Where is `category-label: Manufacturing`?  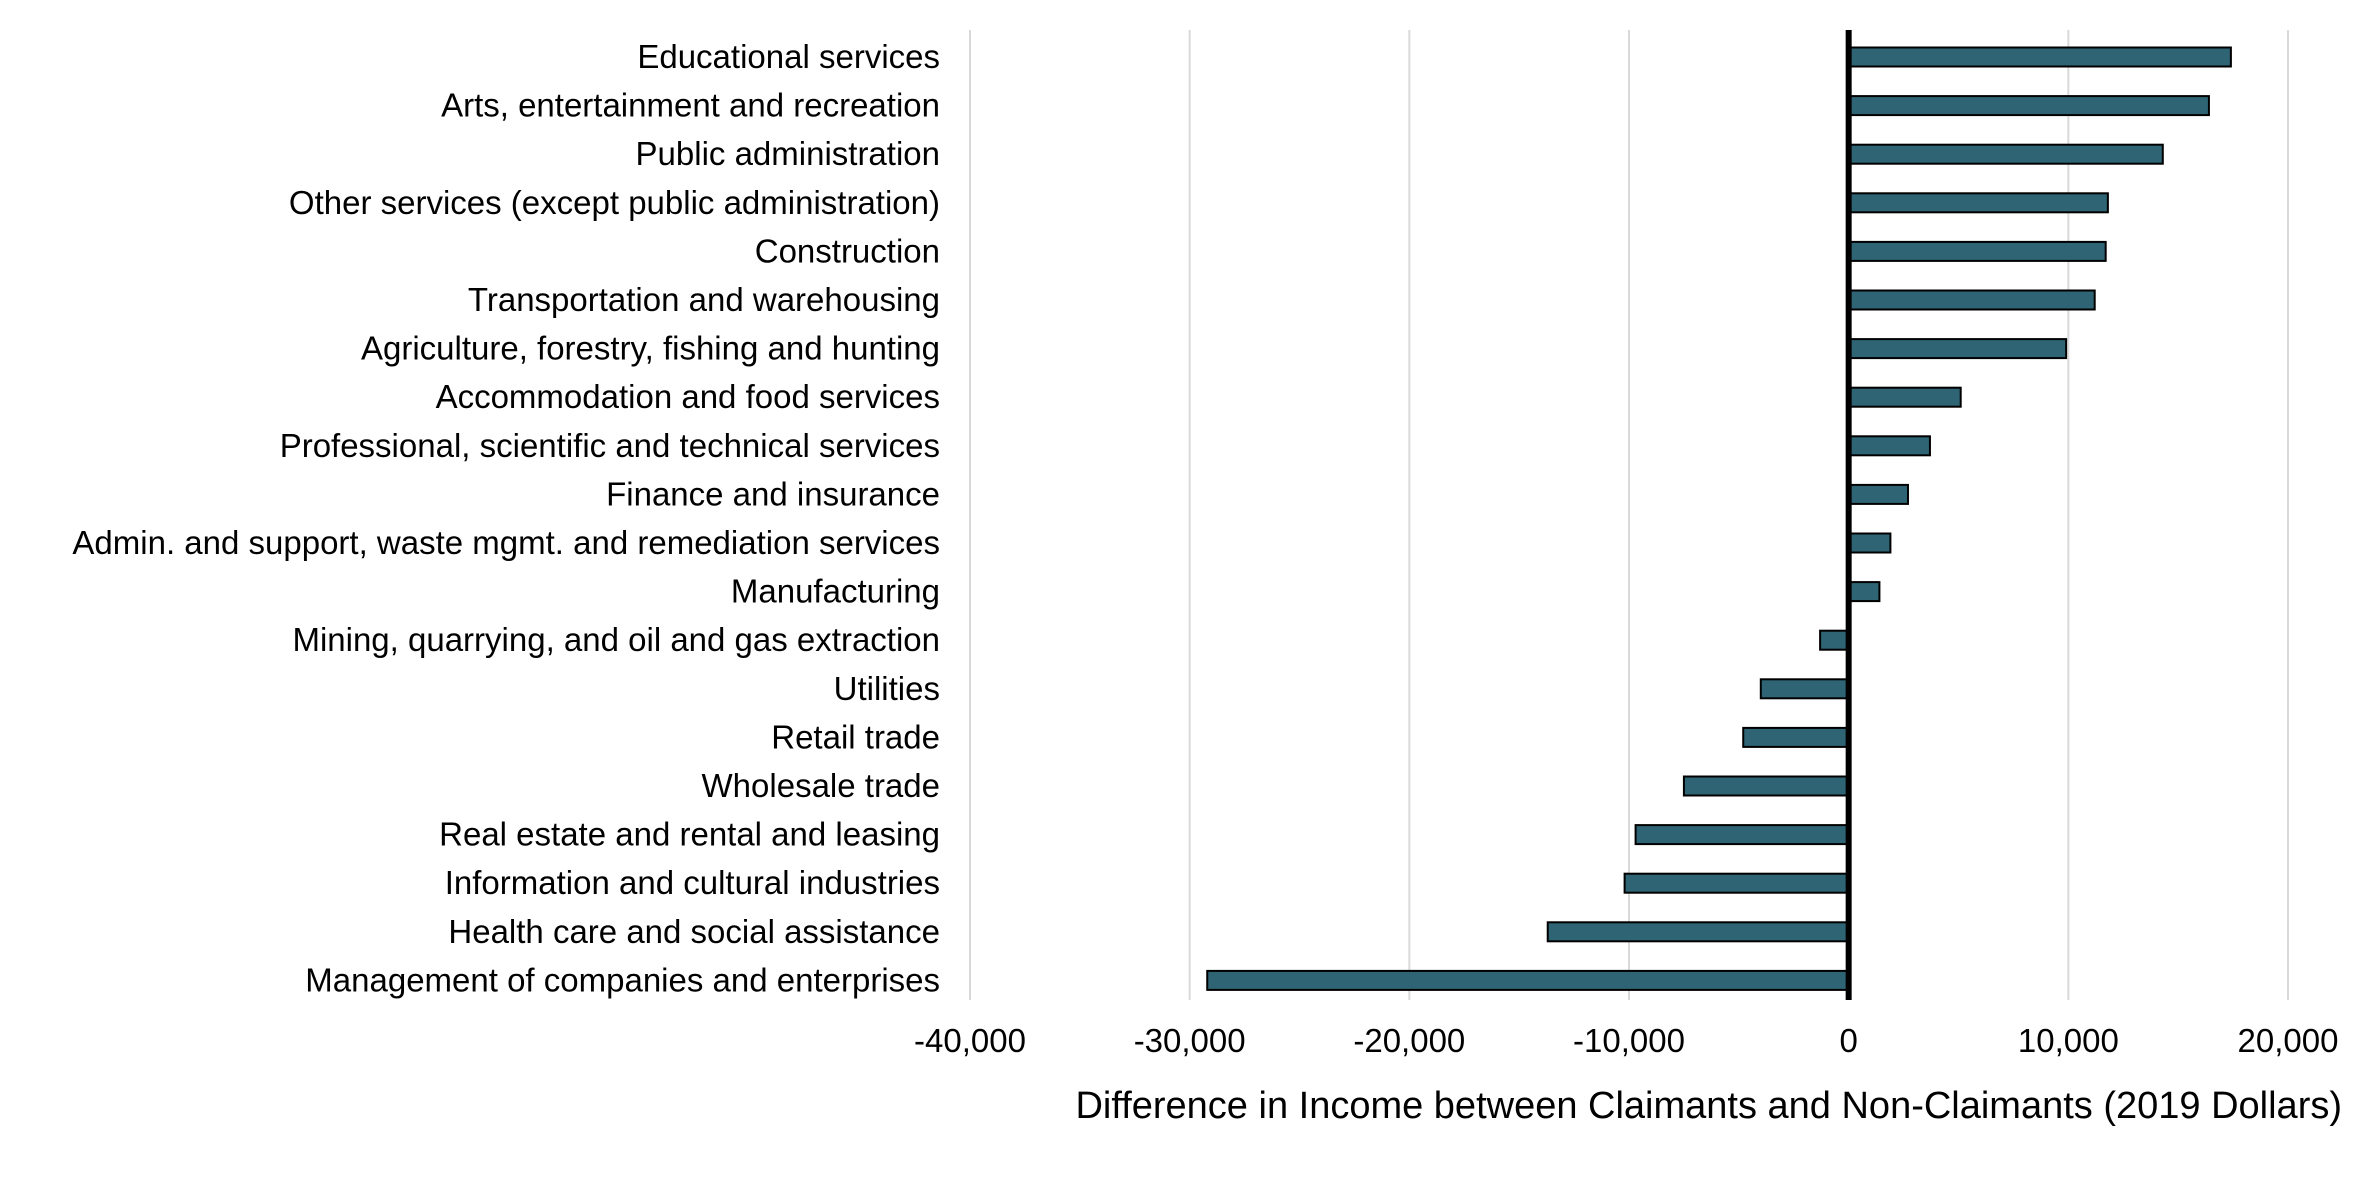 category-label: Manufacturing is located at coordinates (835, 591).